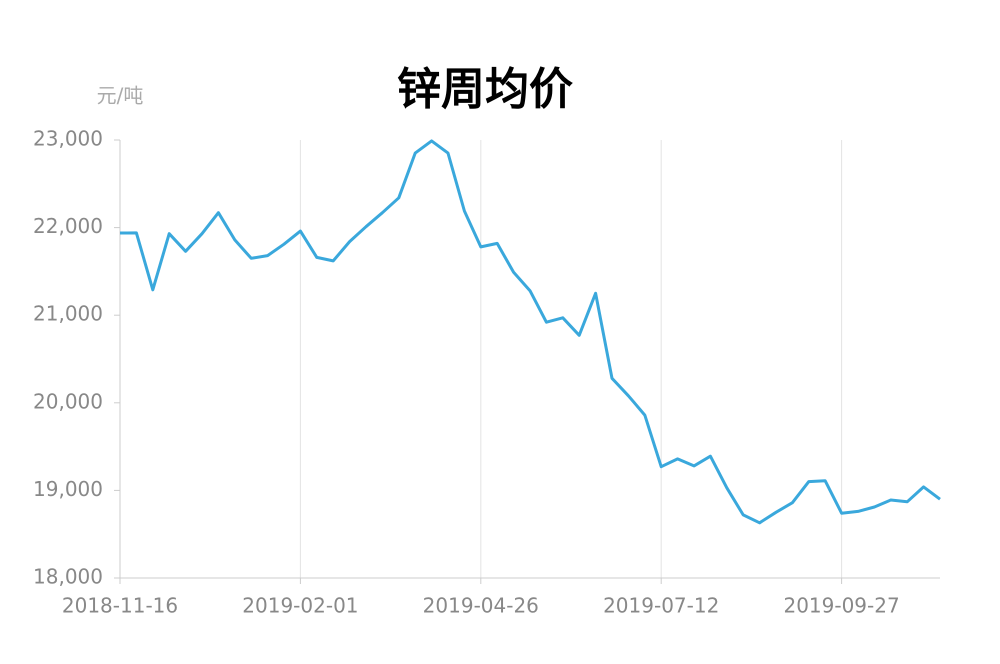  Describe the element at coordinates (68, 226) in the screenshot. I see `y-tick-label: 22,000` at that location.